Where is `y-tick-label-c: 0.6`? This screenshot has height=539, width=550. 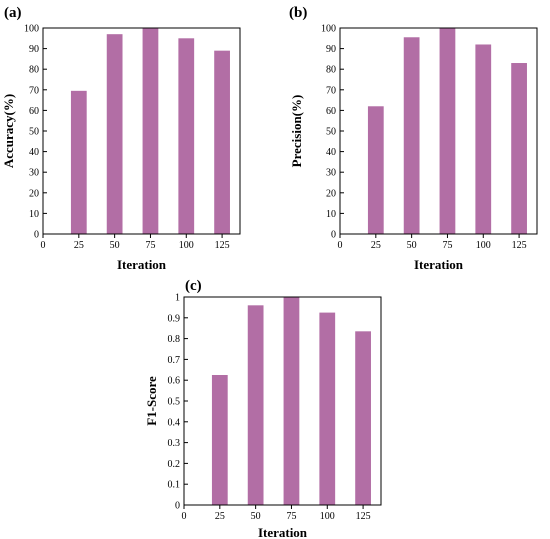
y-tick-label-c: 0.6 is located at coordinates (174, 381).